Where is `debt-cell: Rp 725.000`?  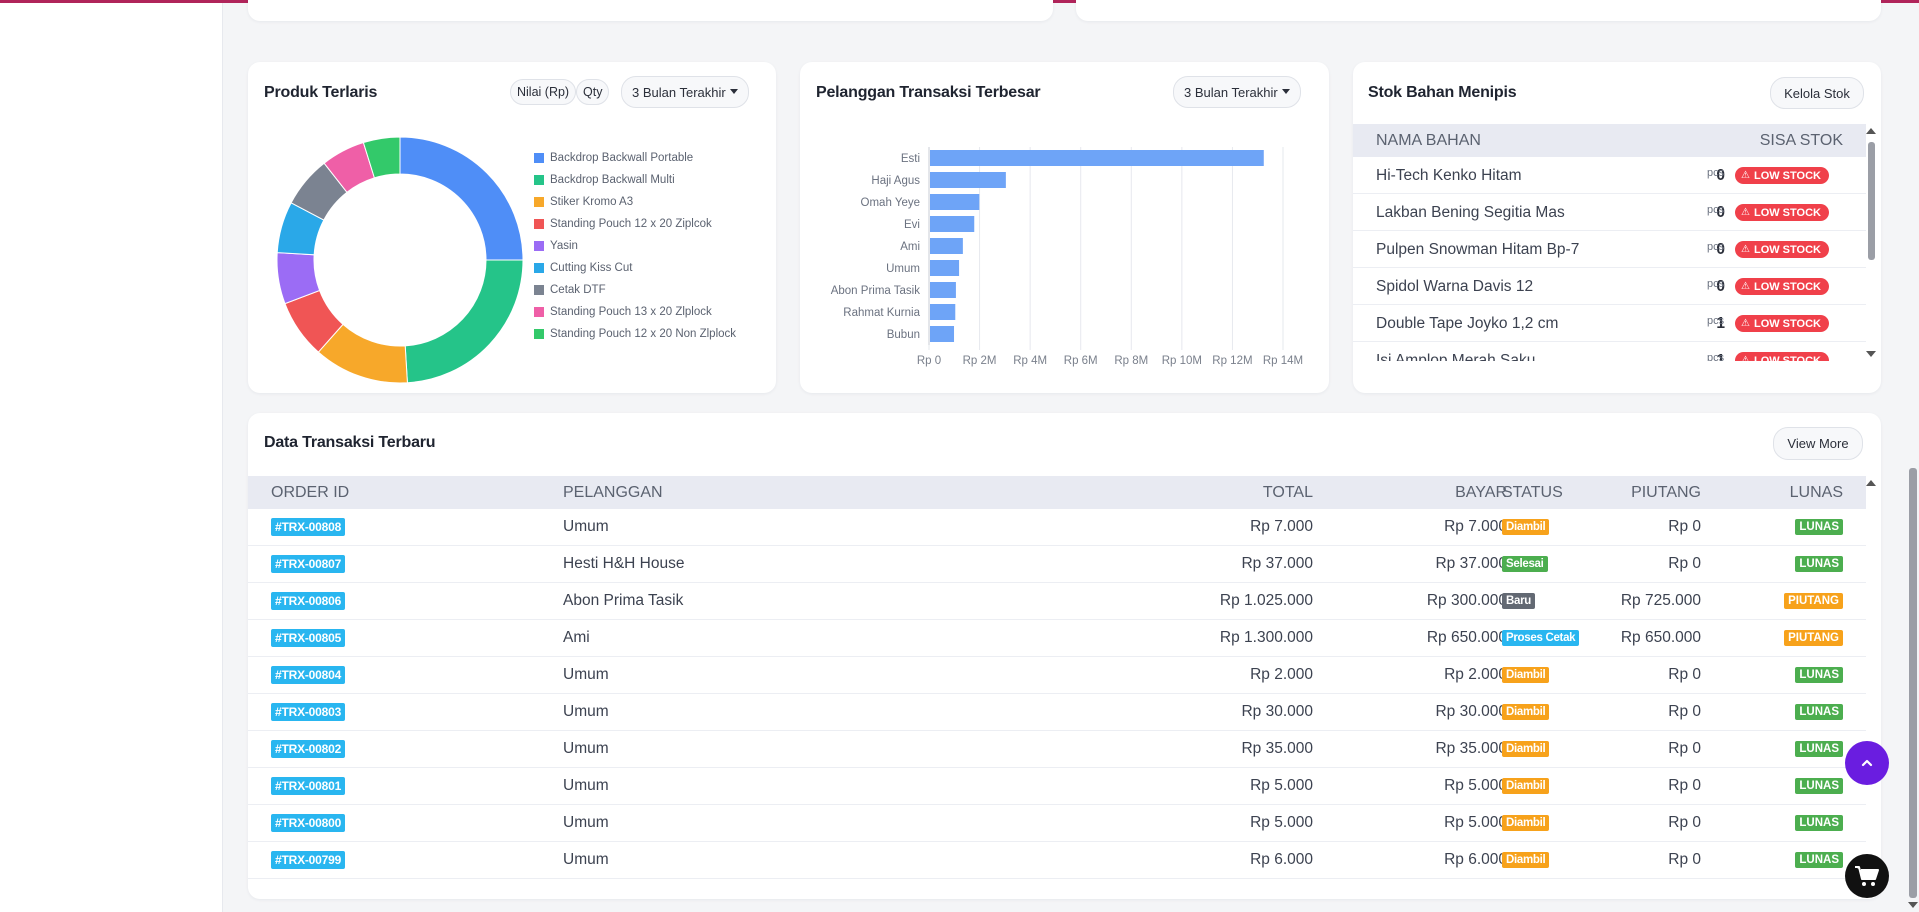
debt-cell: Rp 725.000 is located at coordinates (1660, 600).